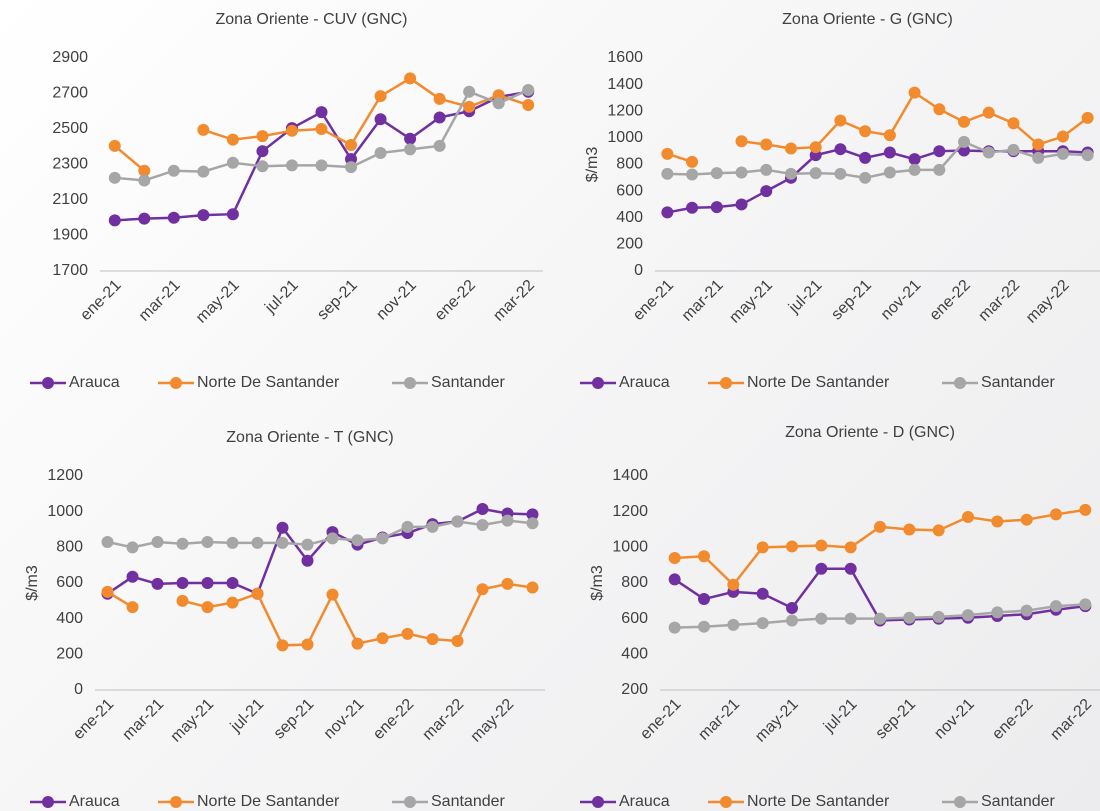  What do you see at coordinates (70, 164) in the screenshot?
I see `y-tick-label: 2300` at bounding box center [70, 164].